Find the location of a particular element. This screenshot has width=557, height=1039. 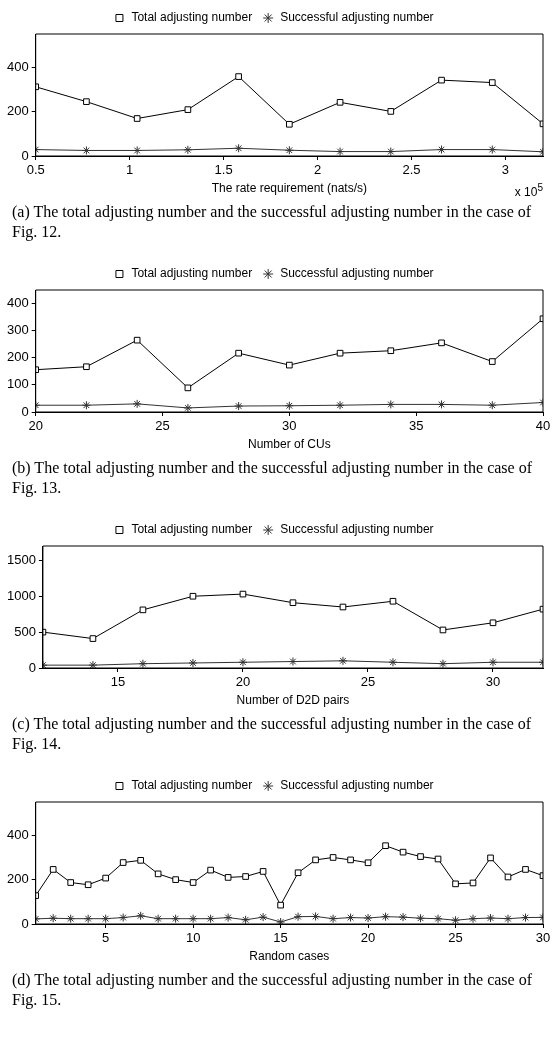

x-axis-title: The rate requirement (nats/s) is located at coordinates (289, 188).